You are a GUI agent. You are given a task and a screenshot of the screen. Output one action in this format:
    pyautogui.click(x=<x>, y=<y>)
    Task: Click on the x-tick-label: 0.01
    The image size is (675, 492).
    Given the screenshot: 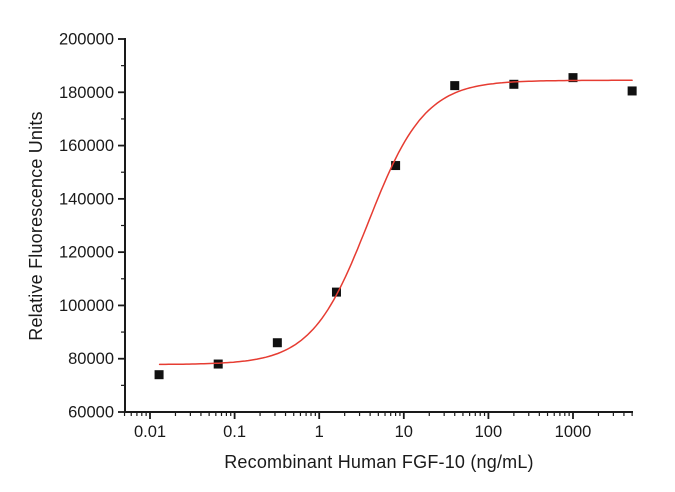 What is the action you would take?
    pyautogui.click(x=150, y=432)
    